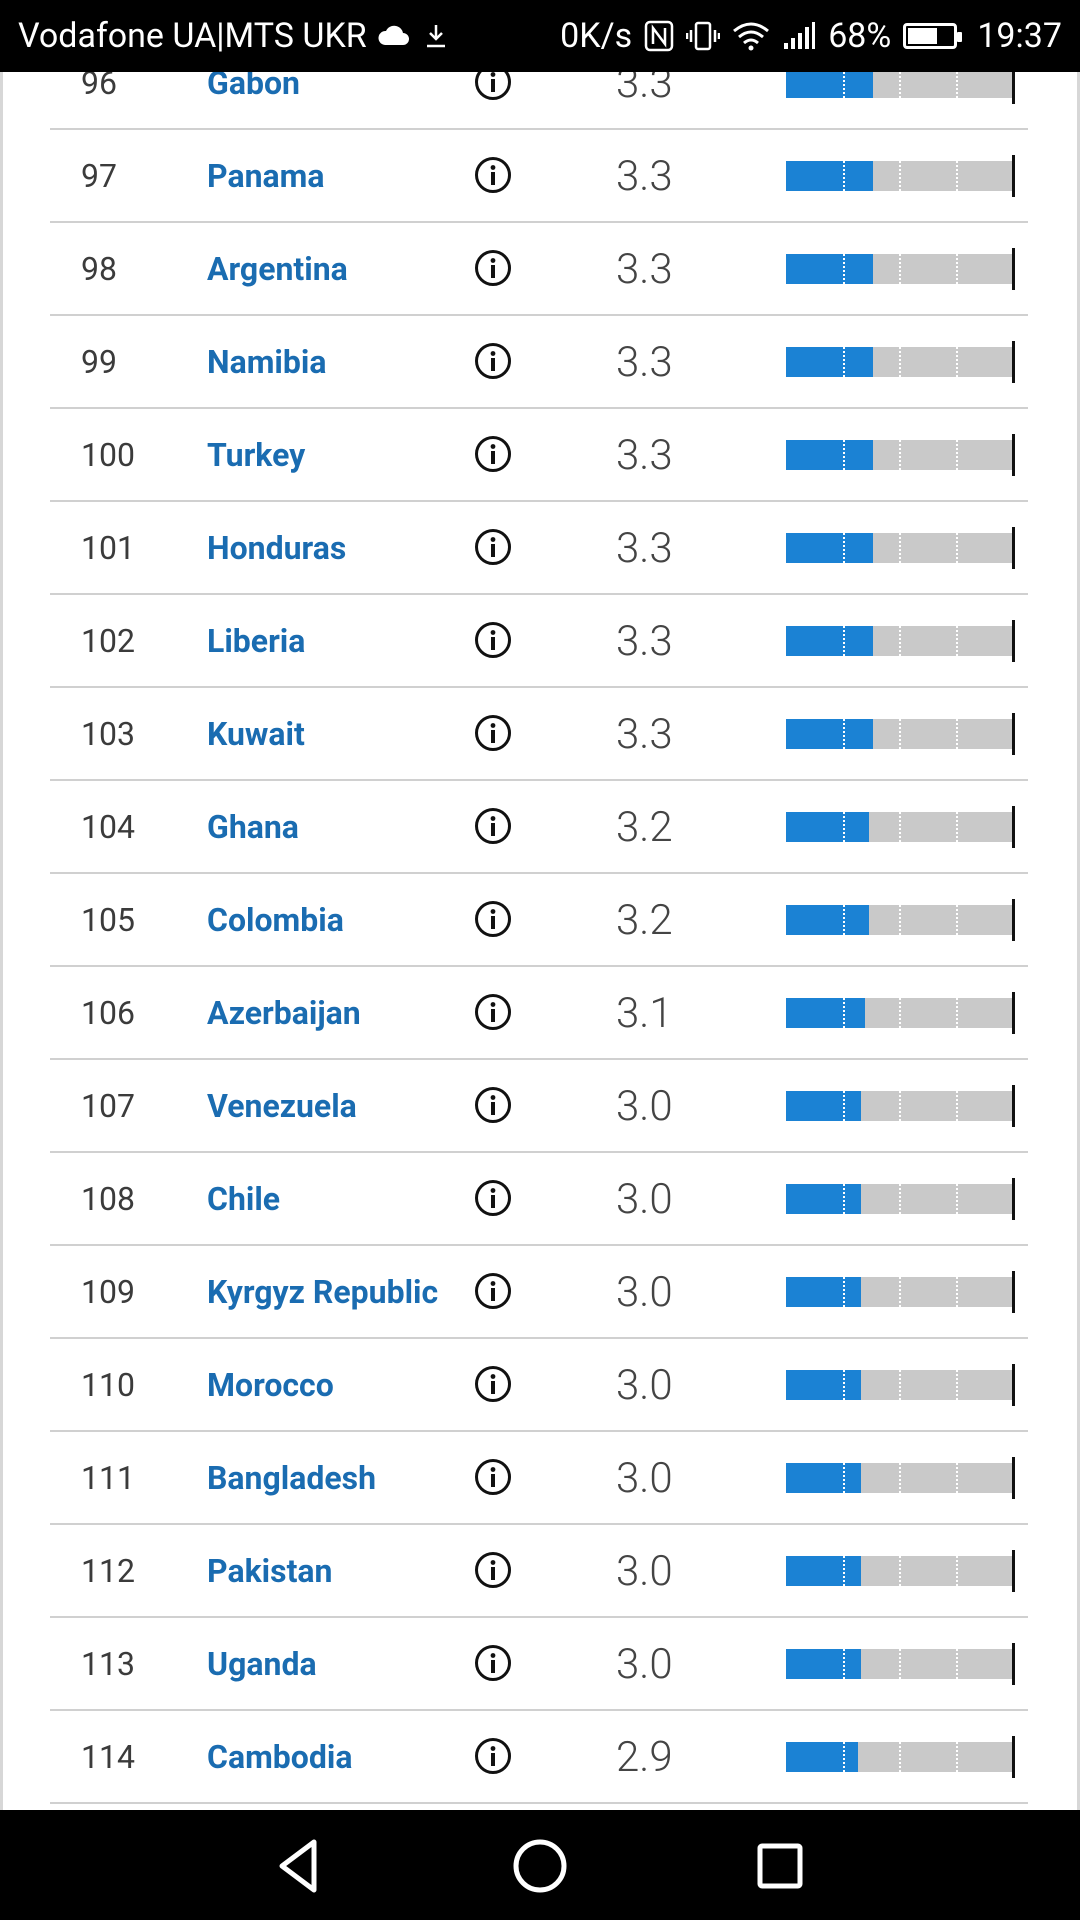  What do you see at coordinates (539, 176) in the screenshot?
I see `table-row: 97 Panama 3.3` at bounding box center [539, 176].